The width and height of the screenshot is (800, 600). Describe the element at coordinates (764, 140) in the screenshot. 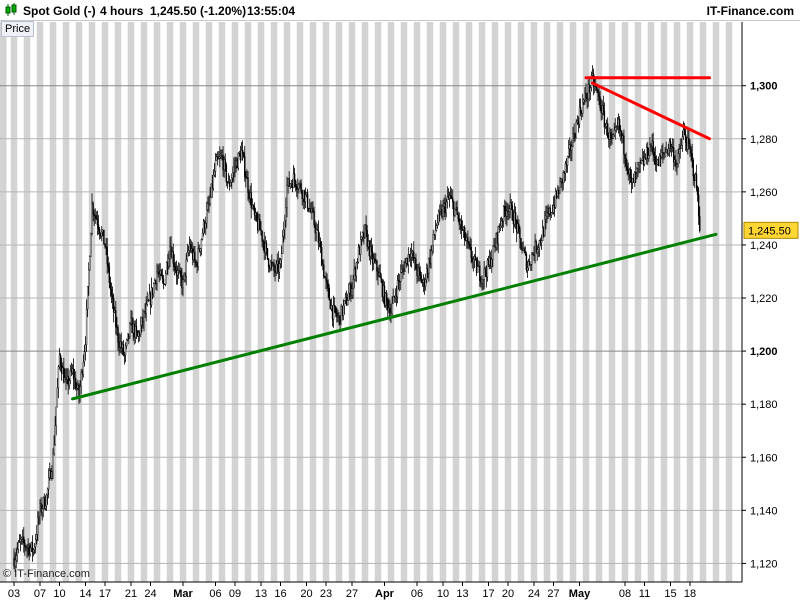

I see `y-tick-label: 1,280` at that location.